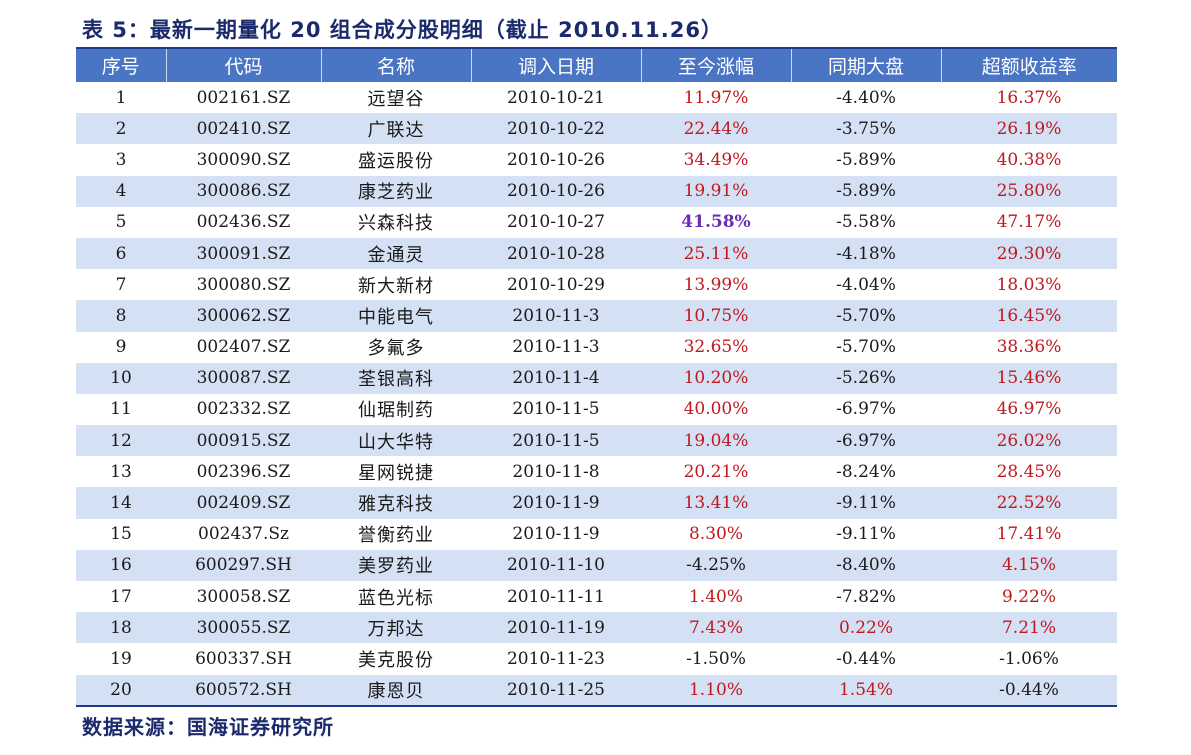  What do you see at coordinates (555, 222) in the screenshot?
I see `cell-date: 2010-10-27` at bounding box center [555, 222].